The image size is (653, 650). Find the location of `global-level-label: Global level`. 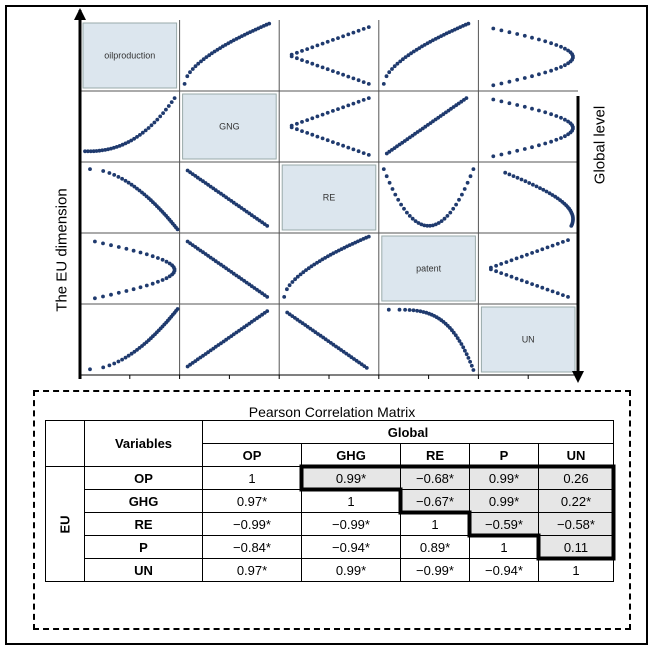

global-level-label: Global level is located at coordinates (600, 145).